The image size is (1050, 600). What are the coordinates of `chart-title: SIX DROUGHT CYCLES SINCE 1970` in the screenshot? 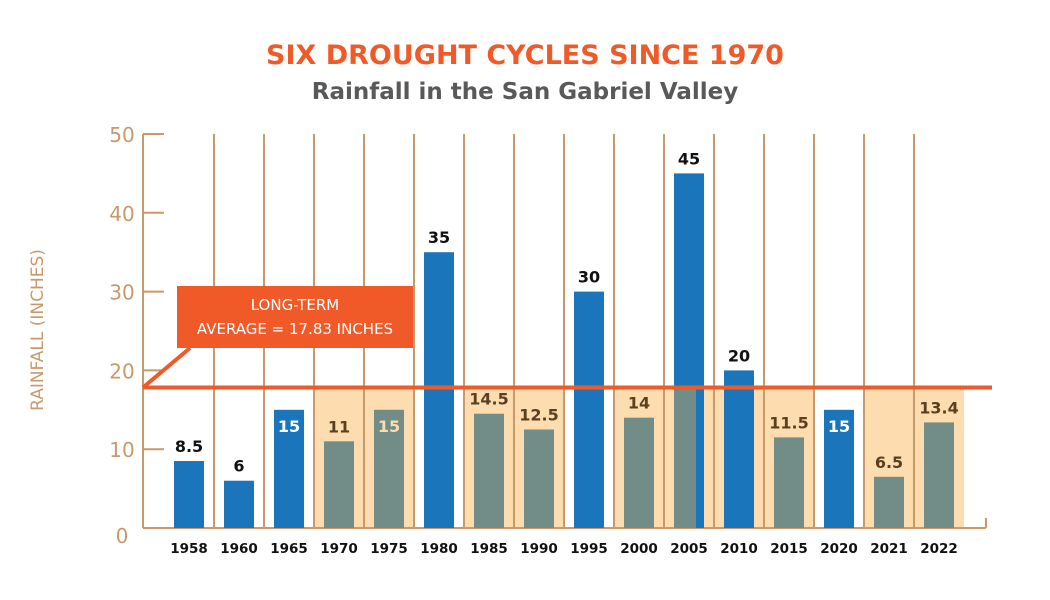 It's located at (525, 55).